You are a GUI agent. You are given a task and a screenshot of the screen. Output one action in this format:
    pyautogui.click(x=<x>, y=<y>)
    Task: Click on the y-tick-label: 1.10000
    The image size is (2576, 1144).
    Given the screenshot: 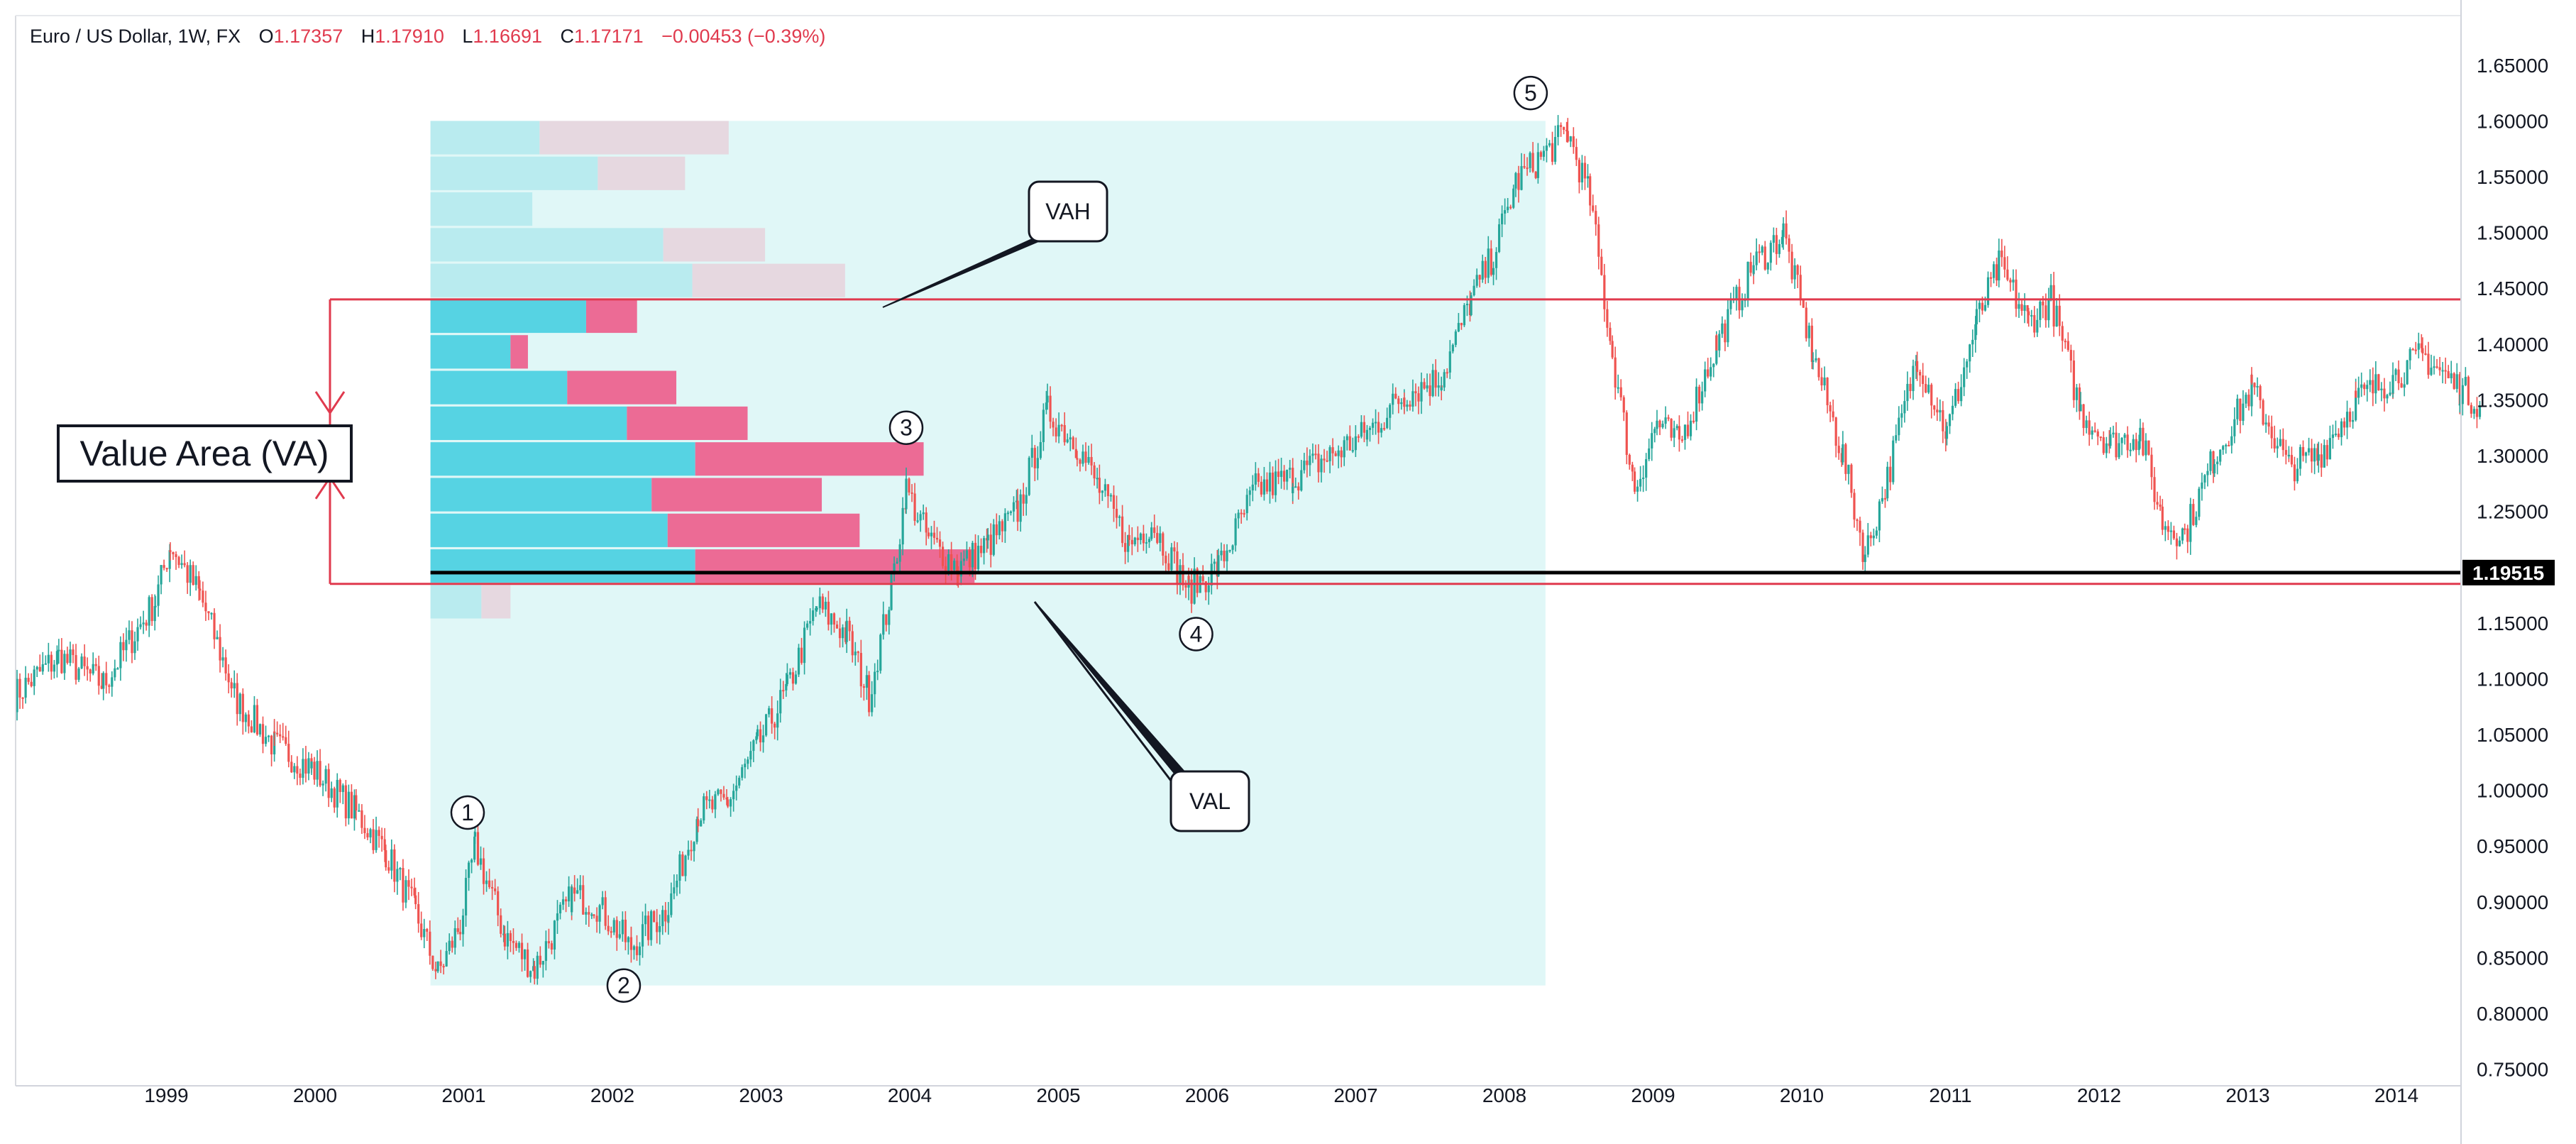 What is the action you would take?
    pyautogui.click(x=2512, y=679)
    